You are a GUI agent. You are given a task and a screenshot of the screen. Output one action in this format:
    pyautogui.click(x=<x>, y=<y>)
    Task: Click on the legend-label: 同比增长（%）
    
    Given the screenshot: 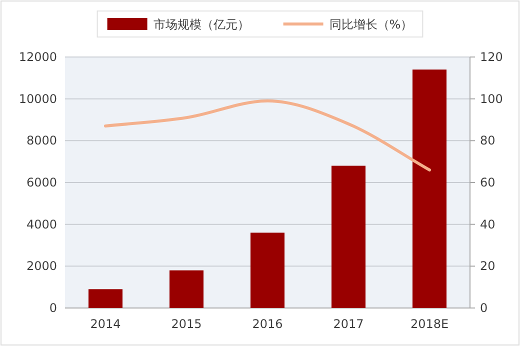 What is the action you would take?
    pyautogui.click(x=371, y=25)
    